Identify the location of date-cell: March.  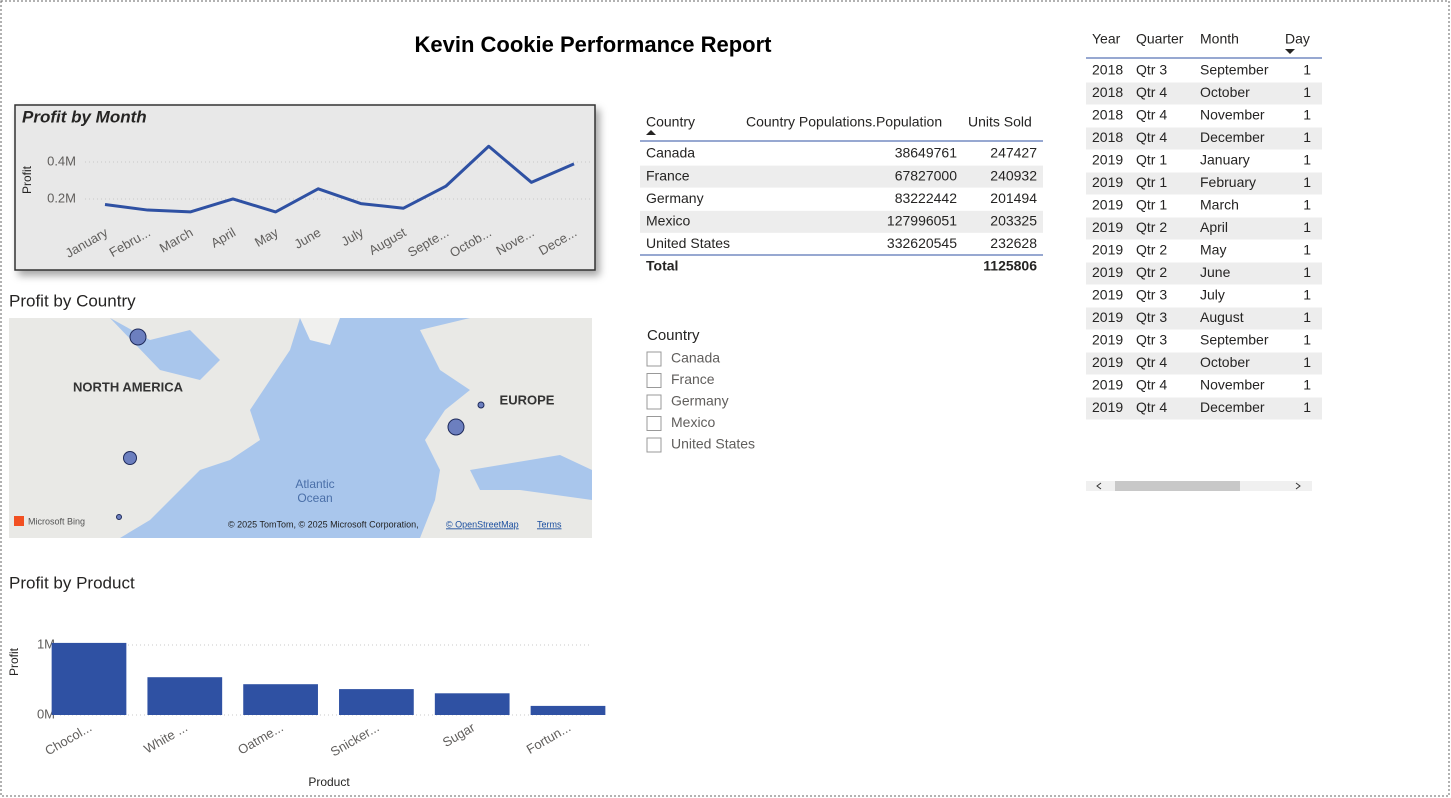
(1219, 205).